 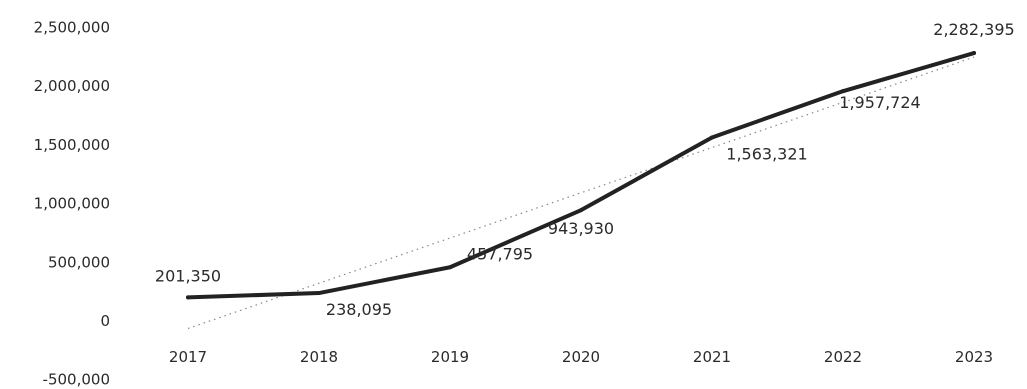 I want to click on data-label: 201,350, so click(x=188, y=275).